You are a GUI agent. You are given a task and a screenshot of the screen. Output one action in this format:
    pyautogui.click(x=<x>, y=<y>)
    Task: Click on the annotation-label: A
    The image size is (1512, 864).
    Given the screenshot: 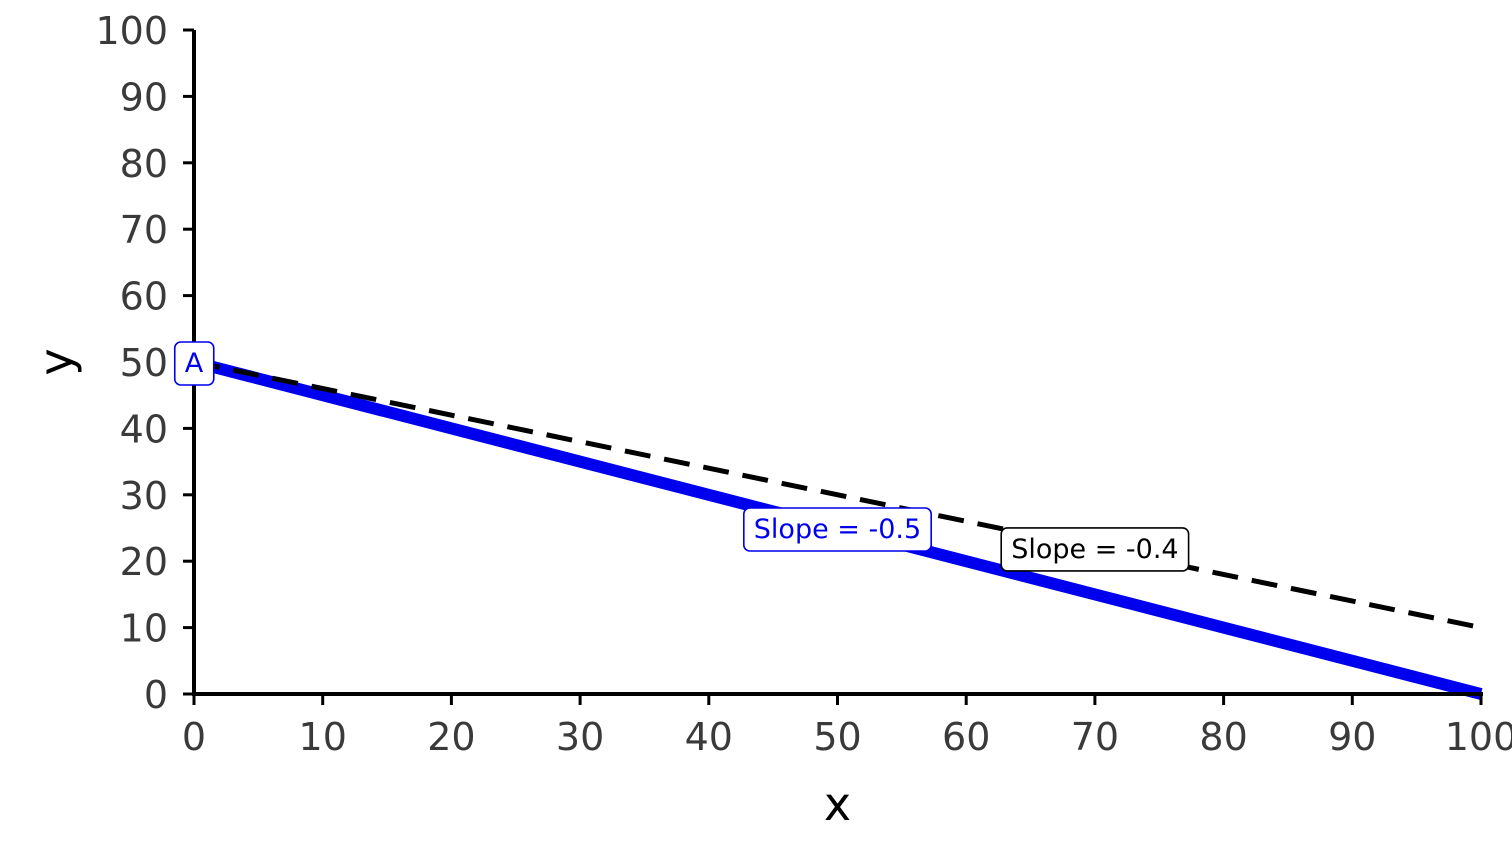 What is the action you would take?
    pyautogui.click(x=194, y=363)
    